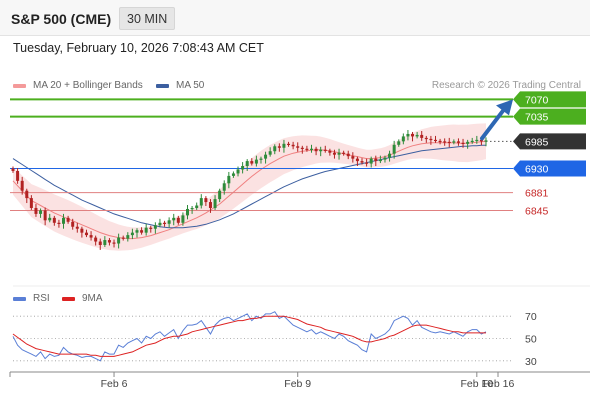  What do you see at coordinates (531, 317) in the screenshot?
I see `rsi-tick-label: 70` at bounding box center [531, 317].